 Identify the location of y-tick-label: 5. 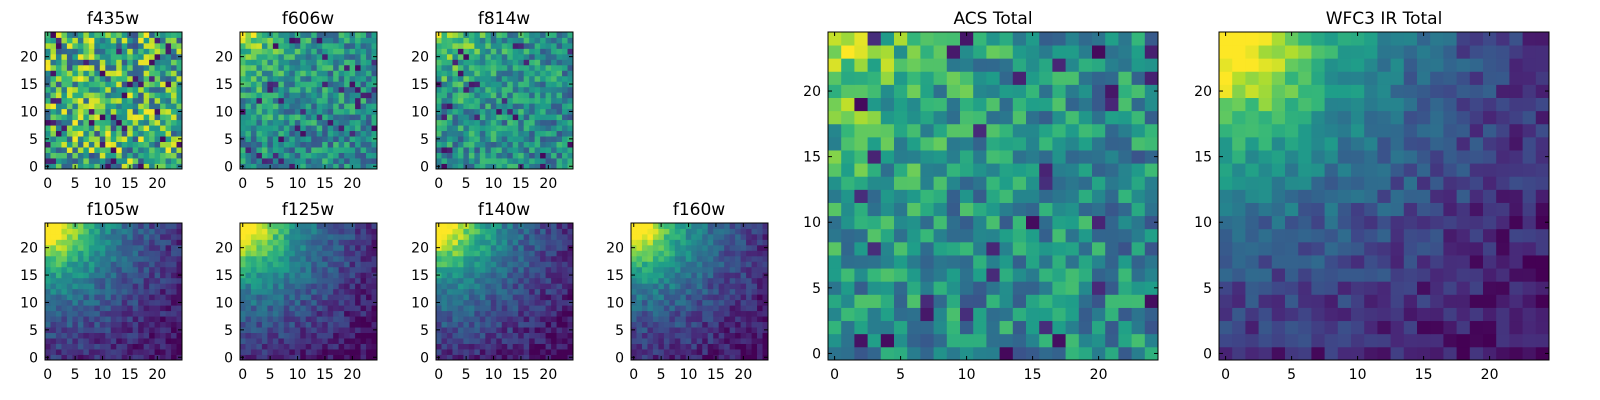
(33, 331).